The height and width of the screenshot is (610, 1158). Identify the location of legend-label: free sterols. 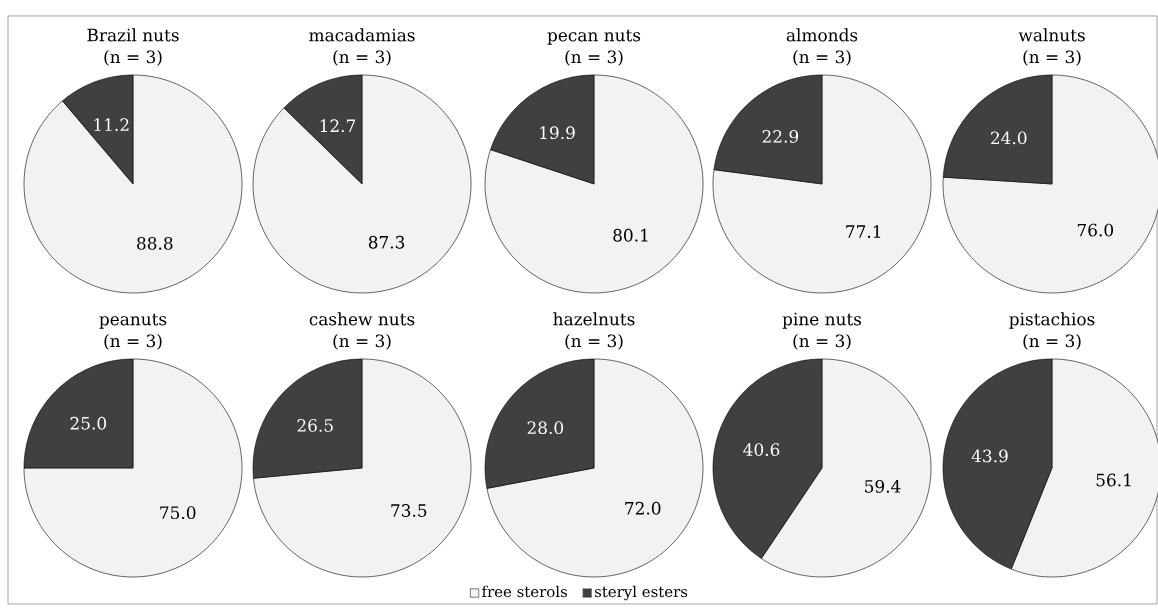
(524, 591).